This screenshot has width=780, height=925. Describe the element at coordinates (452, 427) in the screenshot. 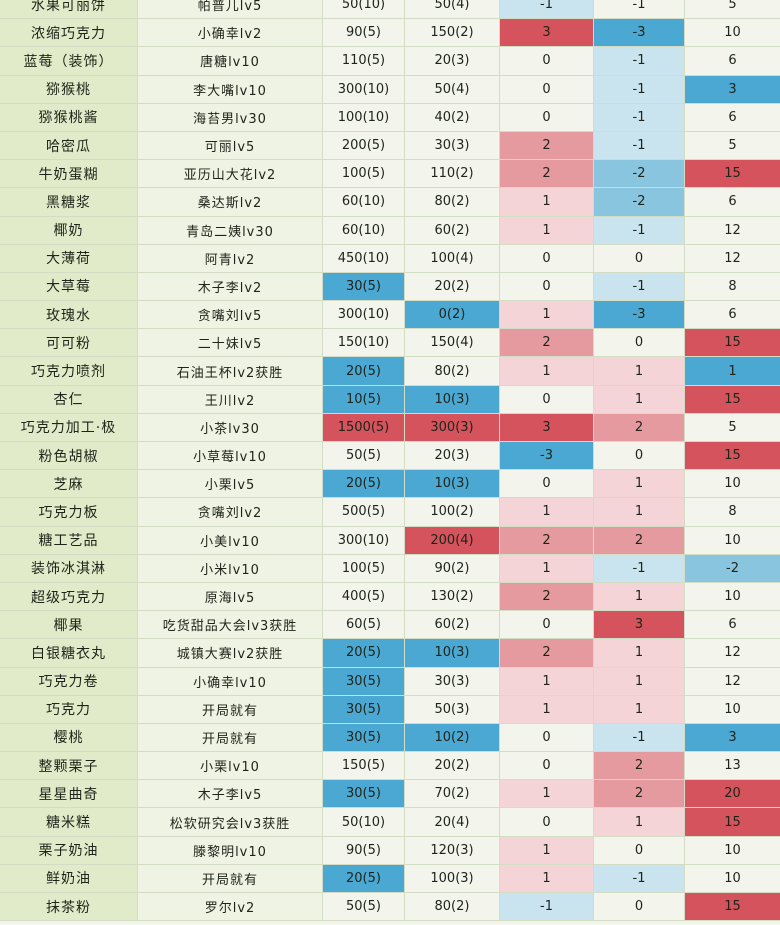

I see `time-cell: 300(3)` at that location.